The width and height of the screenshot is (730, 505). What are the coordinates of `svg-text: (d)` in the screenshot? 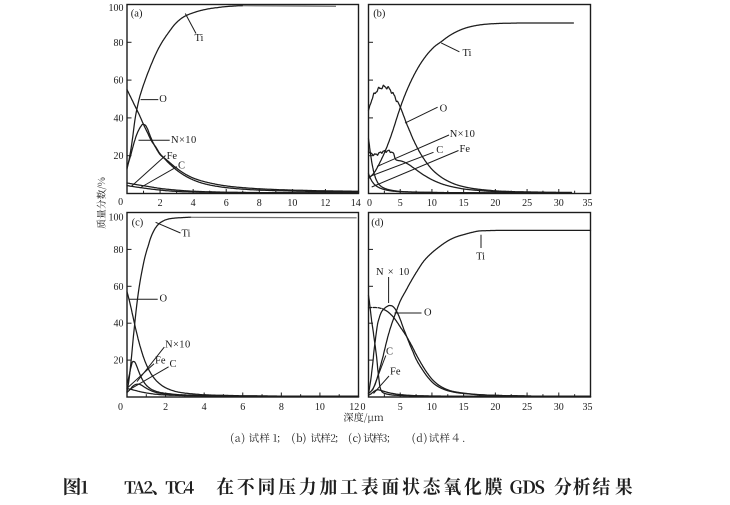 It's located at (377, 222).